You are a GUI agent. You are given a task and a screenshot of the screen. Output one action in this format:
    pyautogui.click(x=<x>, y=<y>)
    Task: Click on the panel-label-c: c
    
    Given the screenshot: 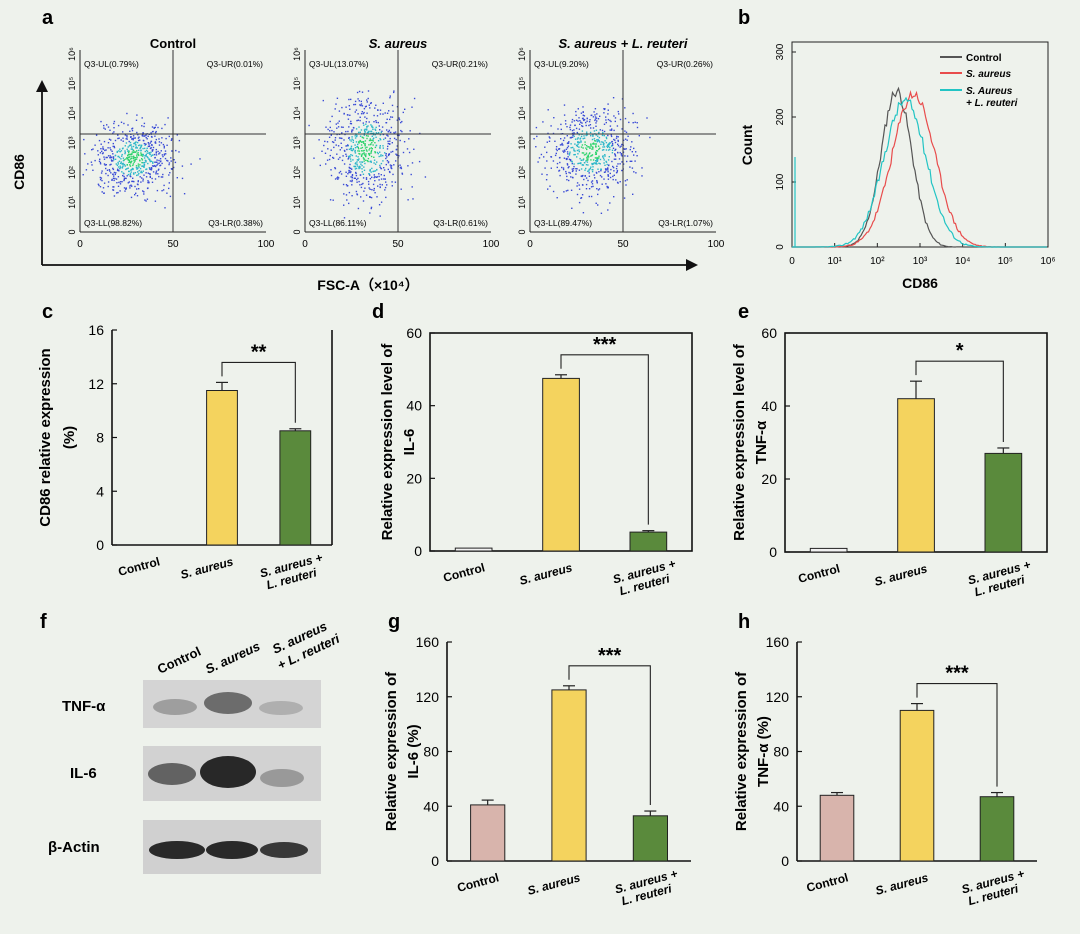 What is the action you would take?
    pyautogui.click(x=47, y=312)
    